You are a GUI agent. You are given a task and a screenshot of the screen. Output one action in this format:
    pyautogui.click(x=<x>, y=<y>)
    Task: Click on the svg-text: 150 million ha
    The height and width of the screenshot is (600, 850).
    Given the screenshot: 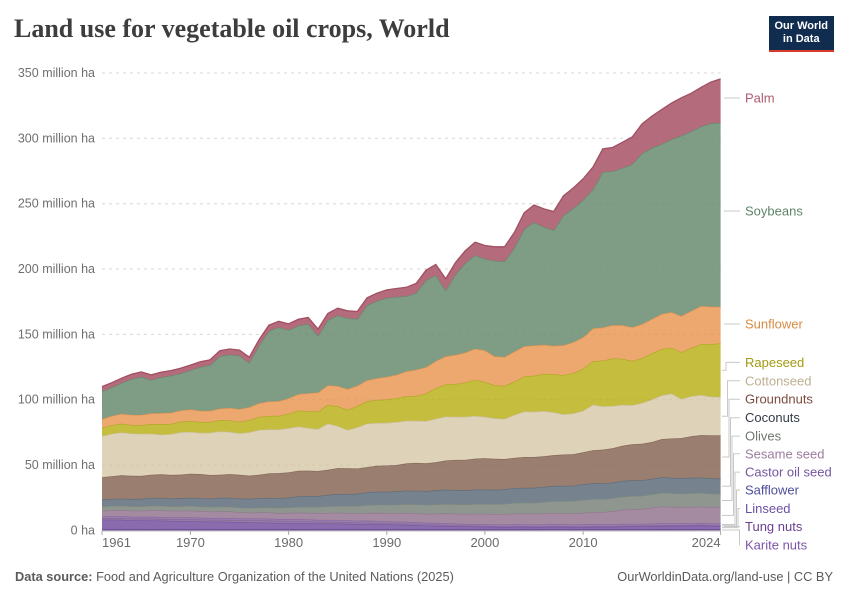 What is the action you would take?
    pyautogui.click(x=56, y=334)
    